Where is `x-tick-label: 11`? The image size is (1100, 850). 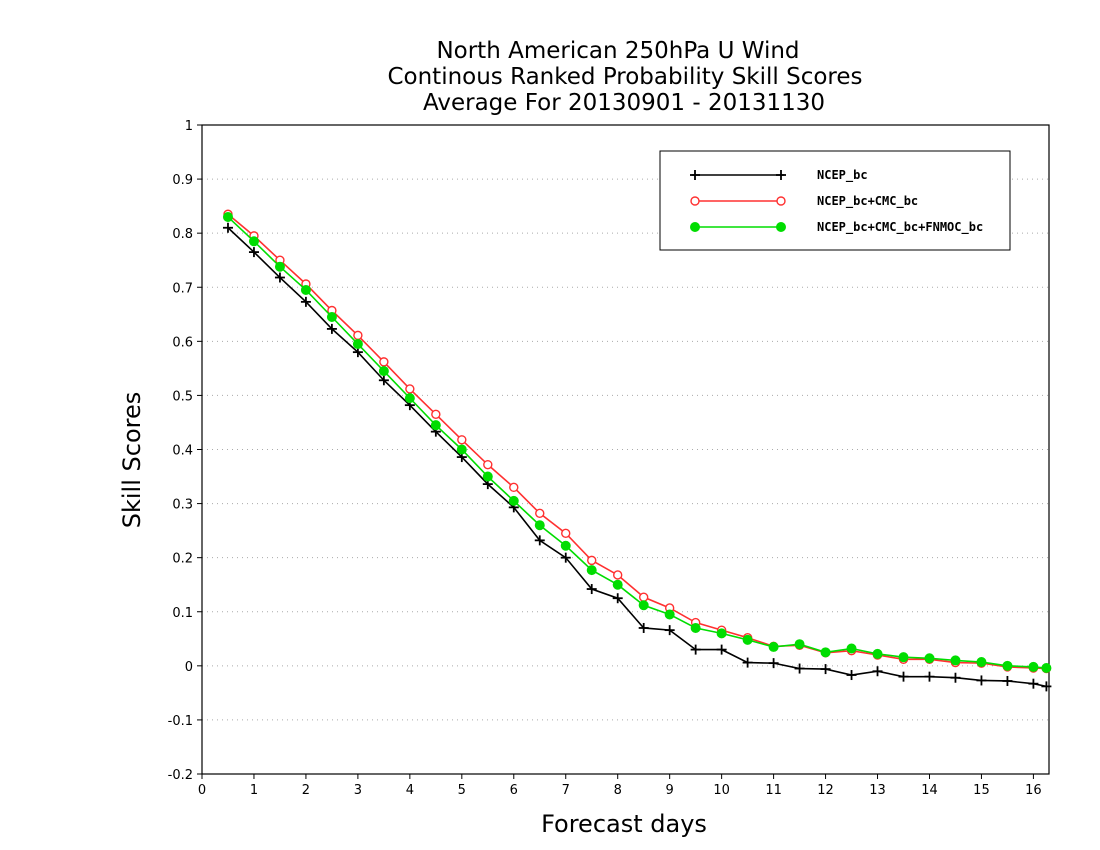
x-tick-label: 11 is located at coordinates (773, 790).